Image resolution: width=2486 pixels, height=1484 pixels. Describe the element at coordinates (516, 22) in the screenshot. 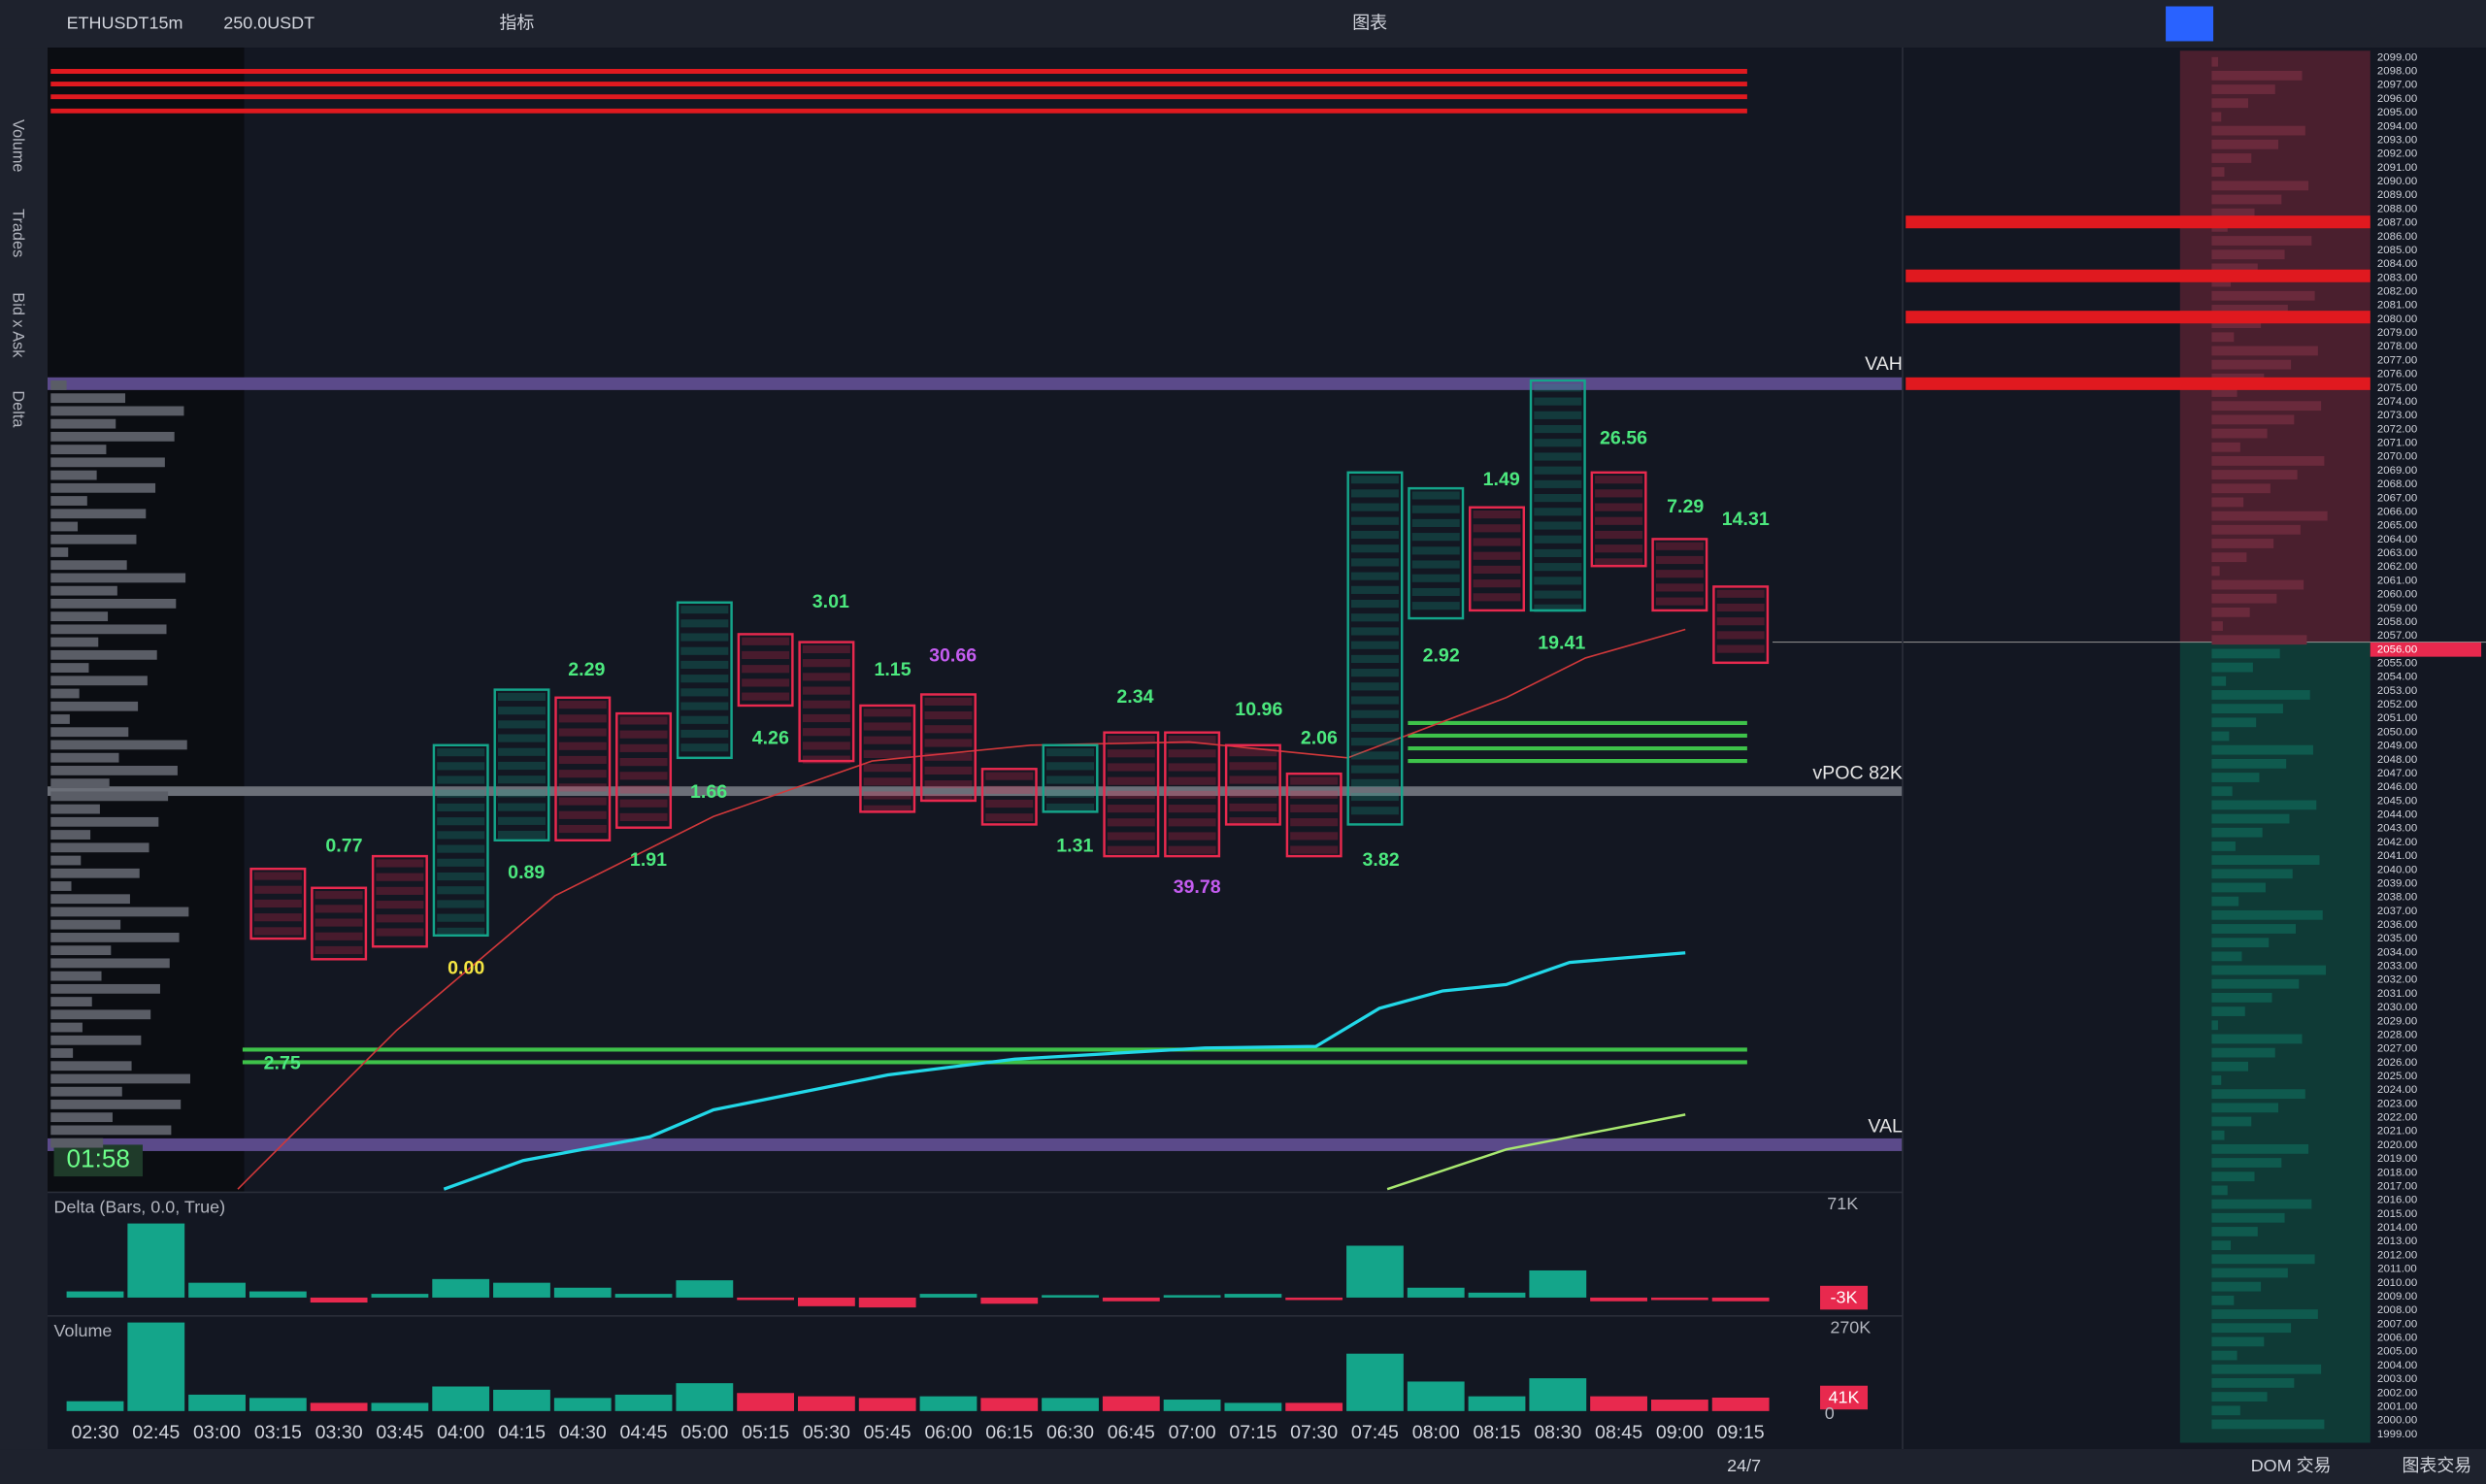

I see `indicators: 指标` at that location.